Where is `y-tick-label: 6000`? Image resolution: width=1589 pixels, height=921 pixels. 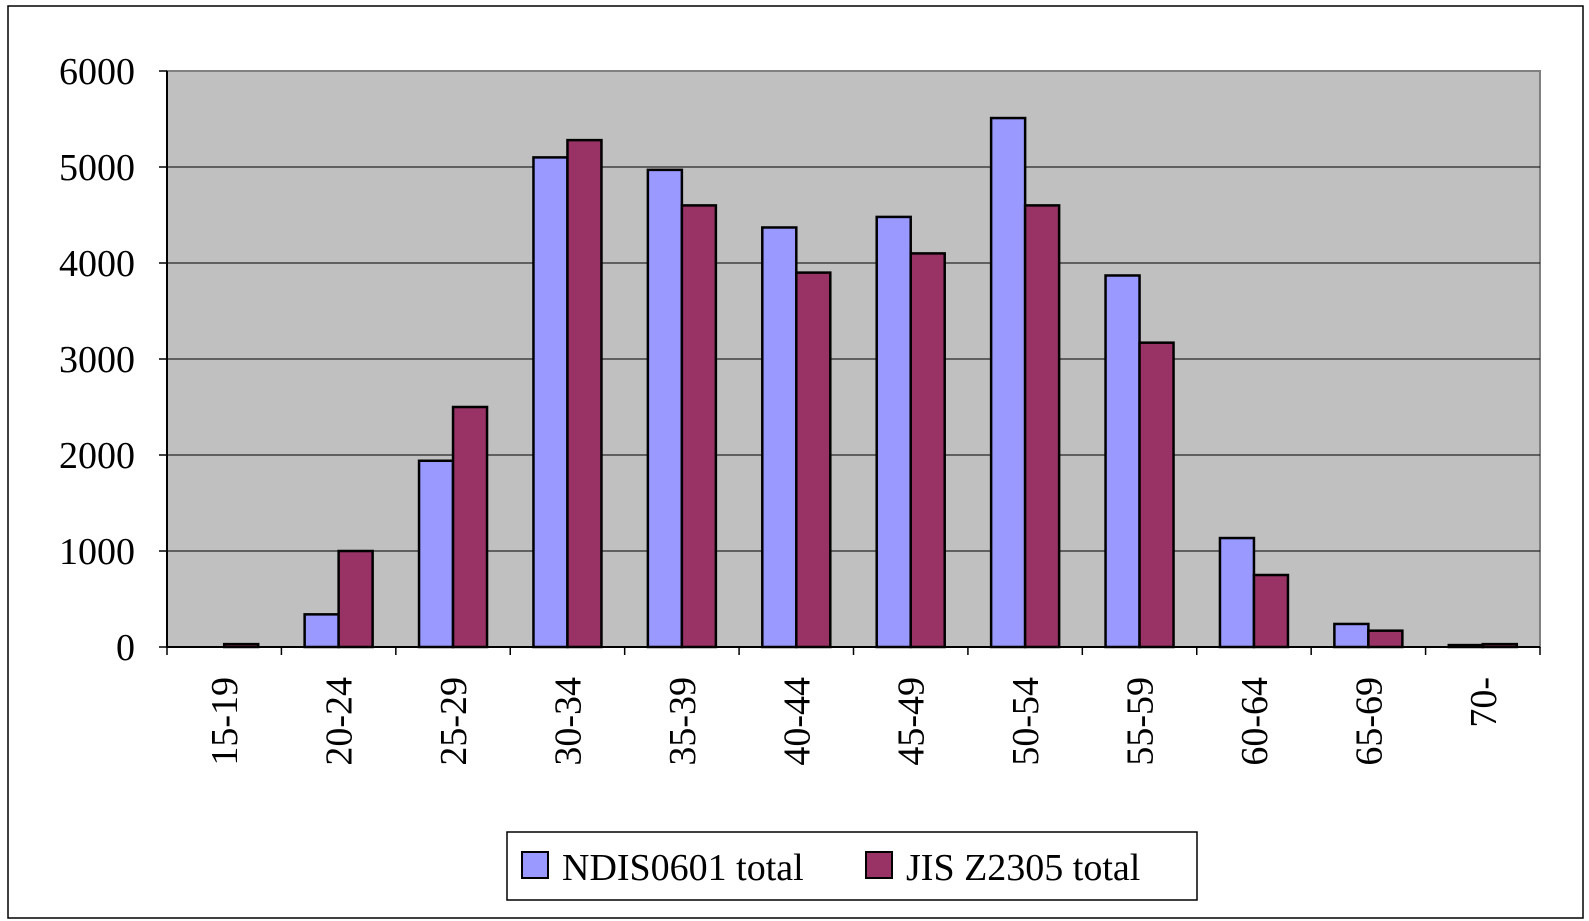
y-tick-label: 6000 is located at coordinates (97, 72).